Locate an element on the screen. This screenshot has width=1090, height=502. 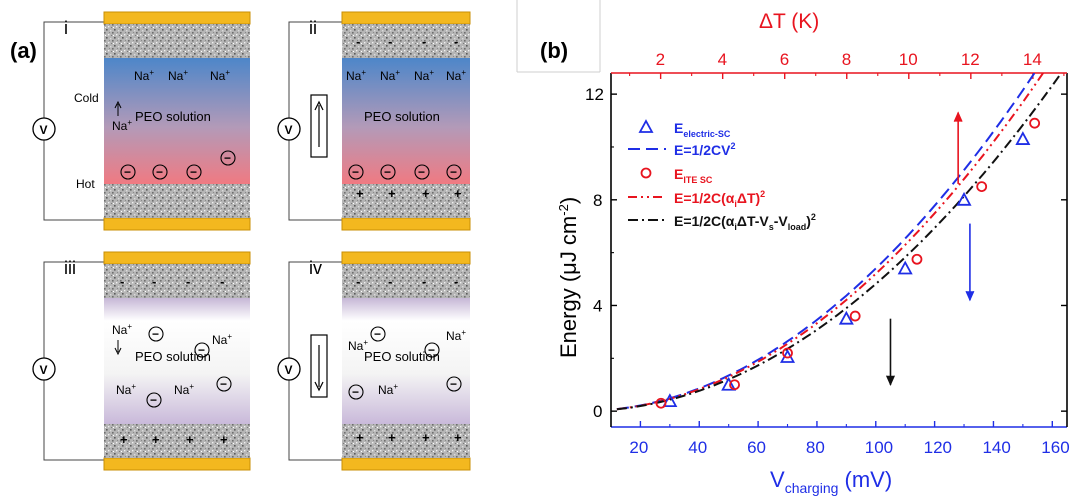
x-tick-label: 140 is located at coordinates (996, 447).